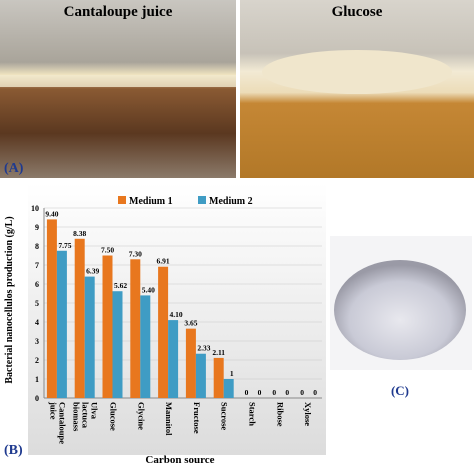 Image resolution: width=474 pixels, height=472 pixels. Describe the element at coordinates (232, 373) in the screenshot. I see `data-label: 1` at that location.